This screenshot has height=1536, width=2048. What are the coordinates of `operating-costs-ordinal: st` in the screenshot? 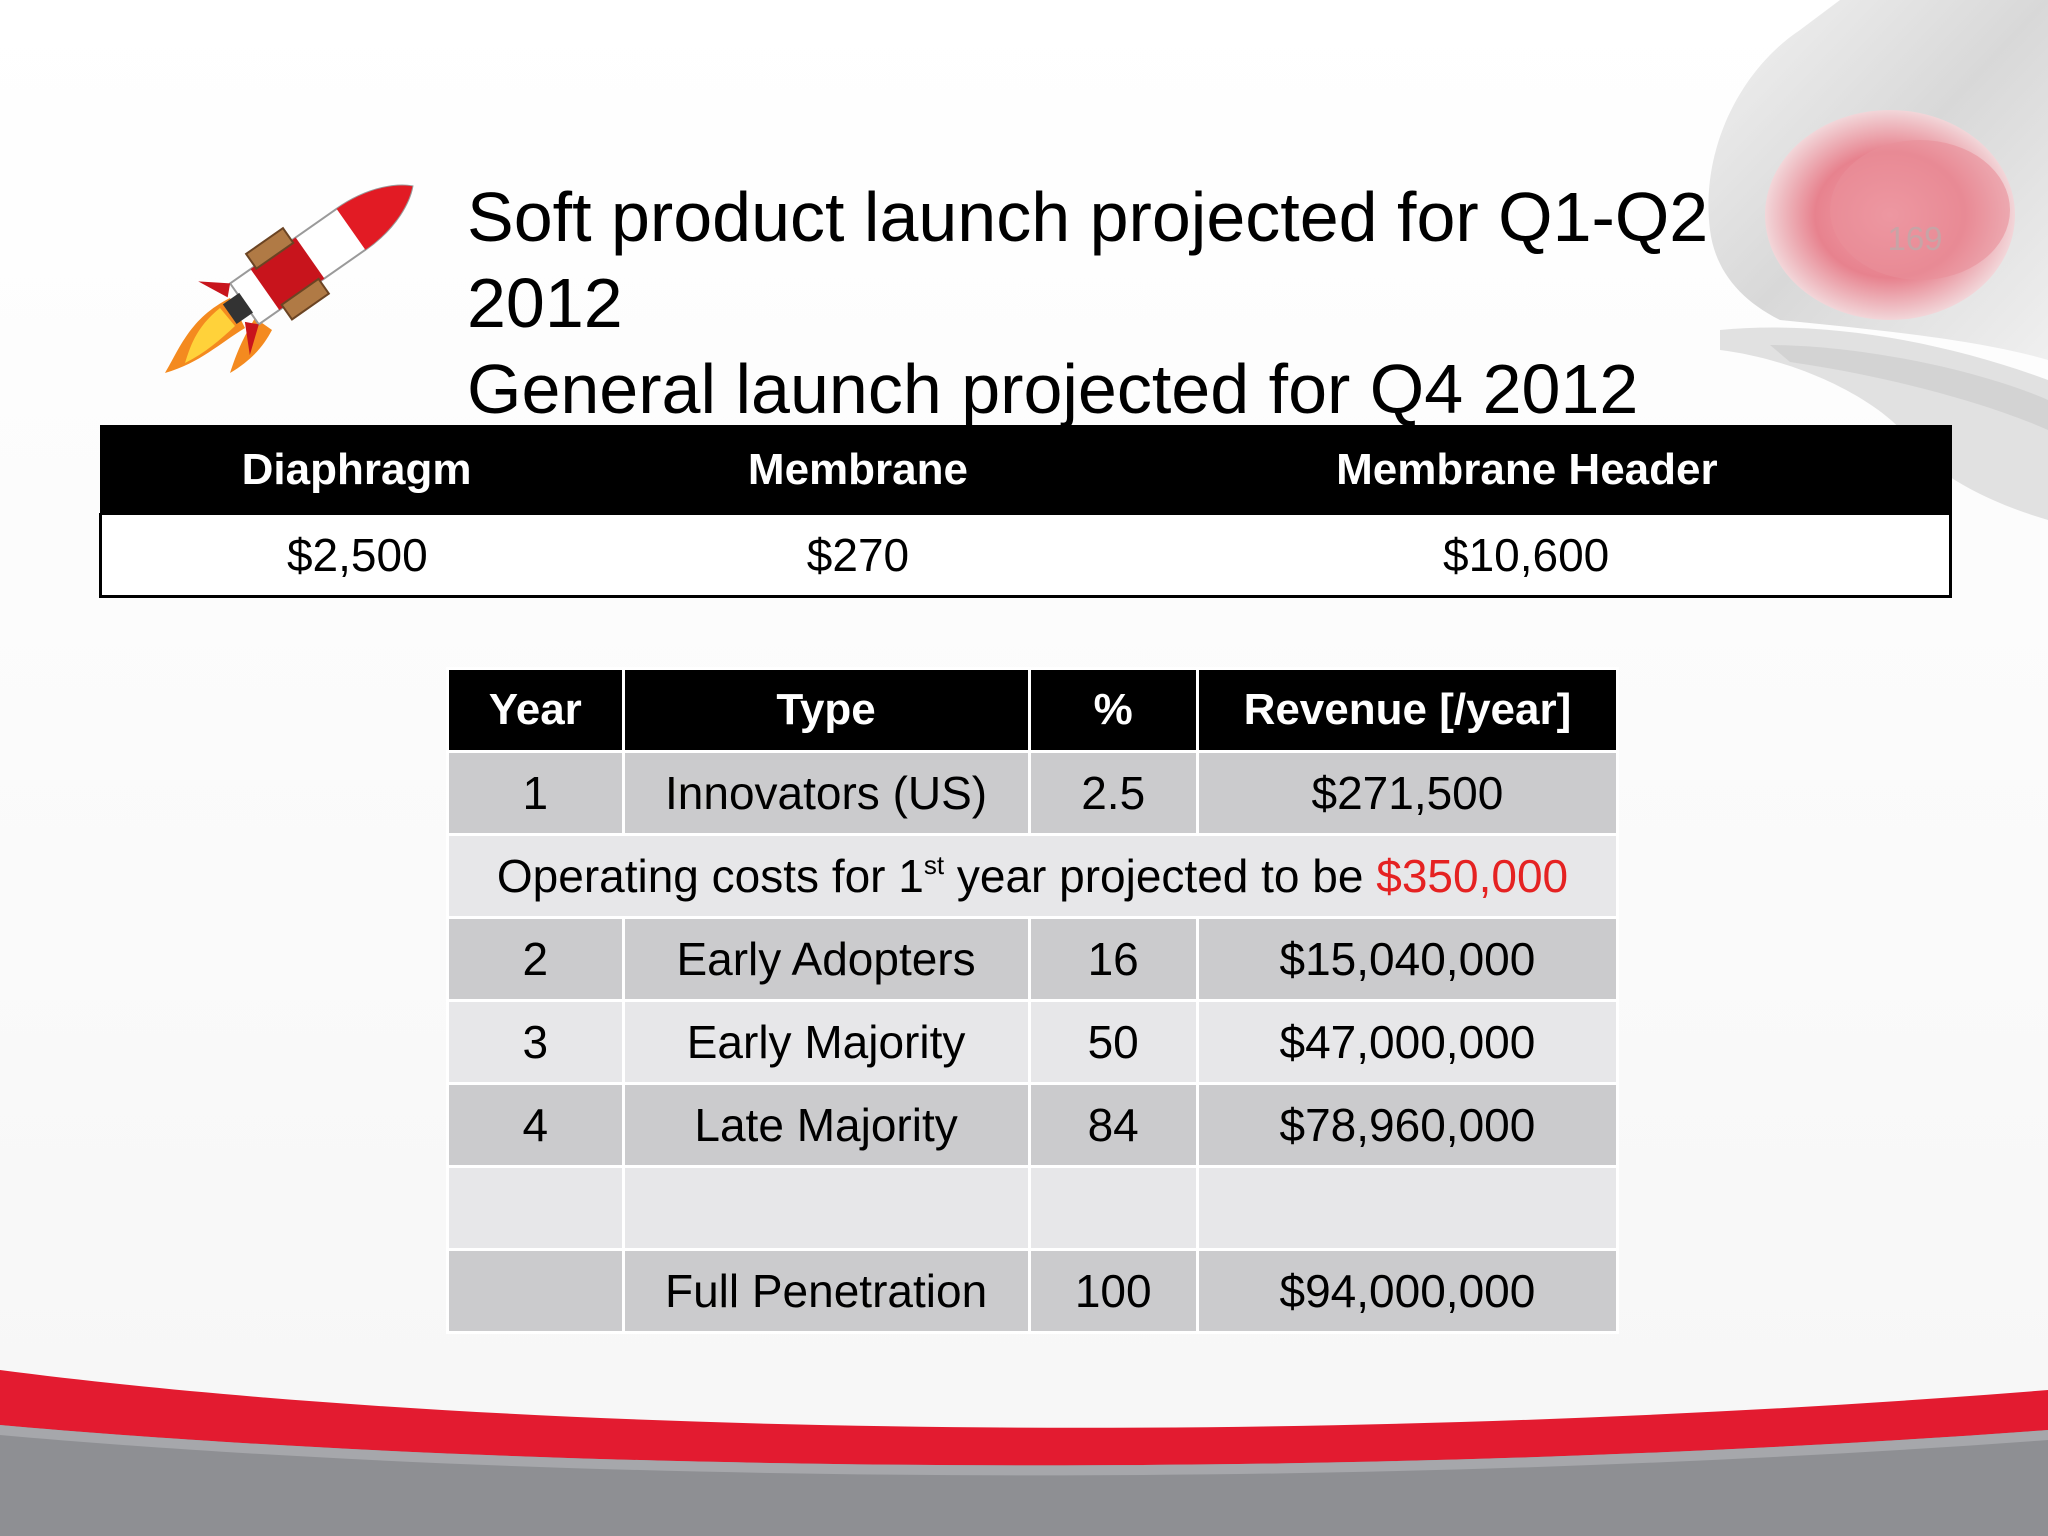 It's located at (934, 865).